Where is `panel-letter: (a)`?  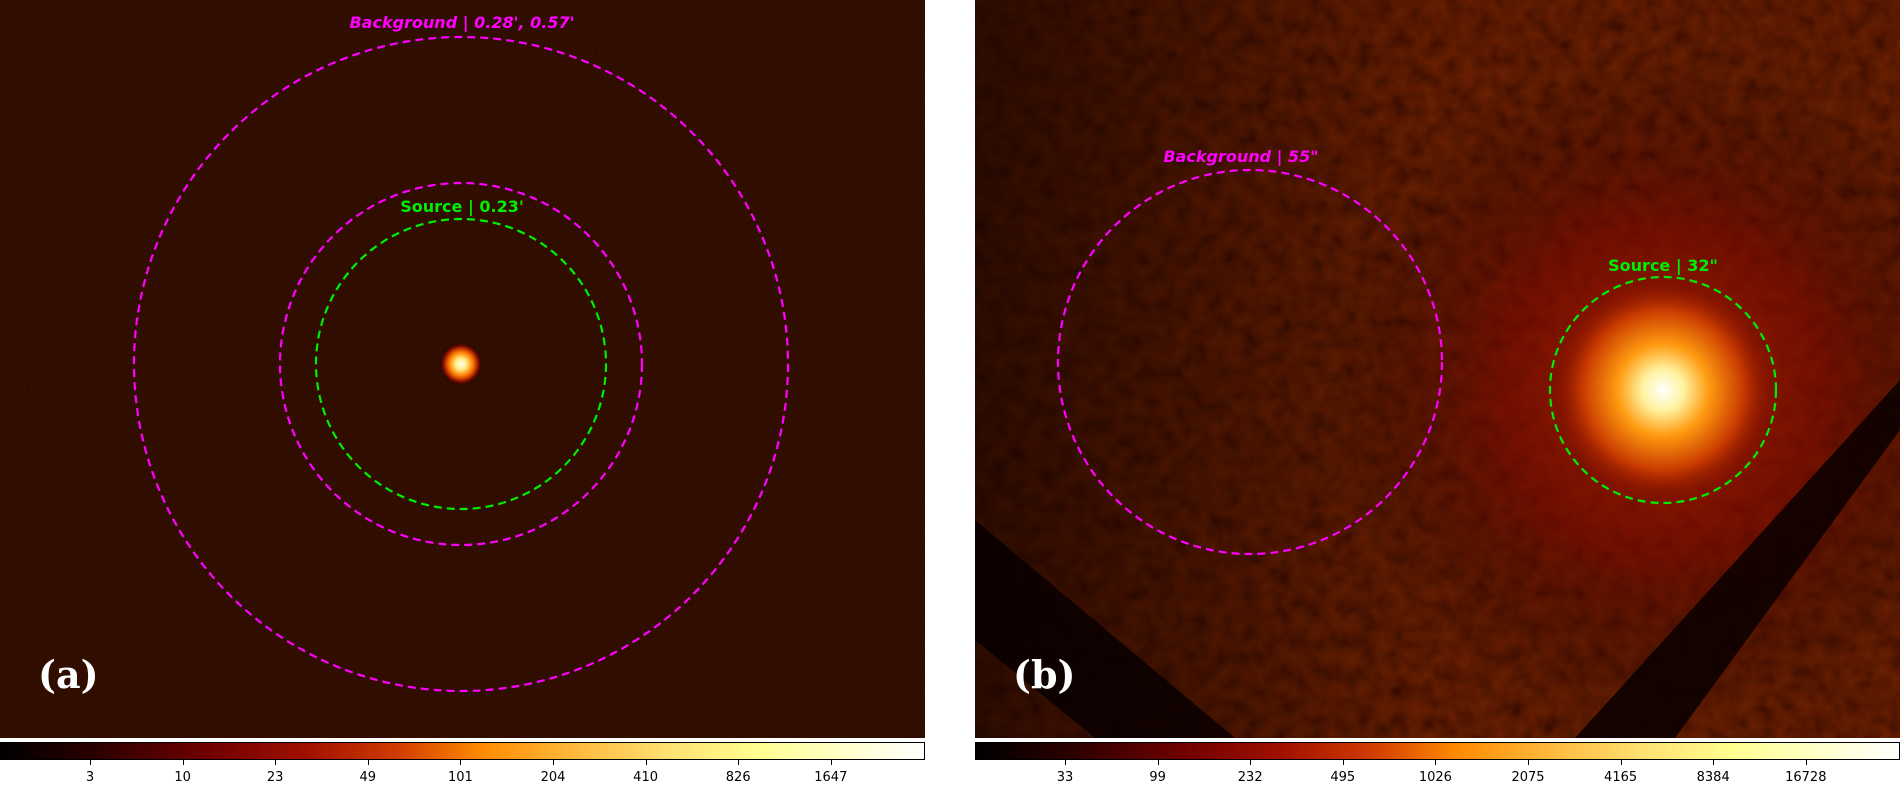
panel-letter: (a) is located at coordinates (68, 674).